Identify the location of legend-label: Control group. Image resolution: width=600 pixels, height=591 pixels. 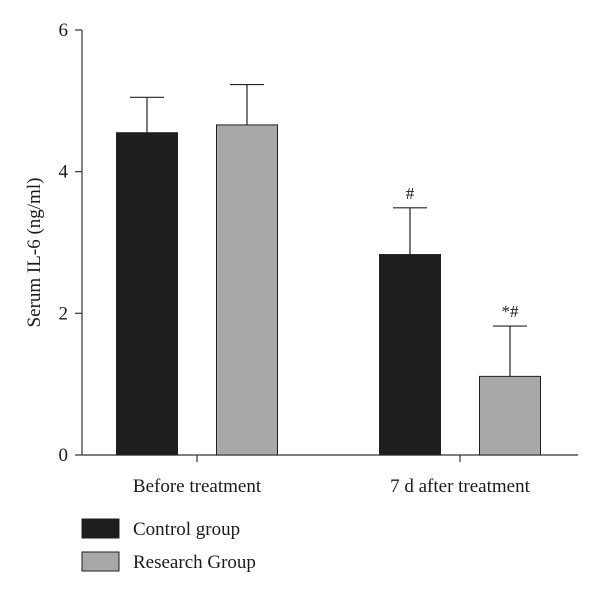
(186, 529).